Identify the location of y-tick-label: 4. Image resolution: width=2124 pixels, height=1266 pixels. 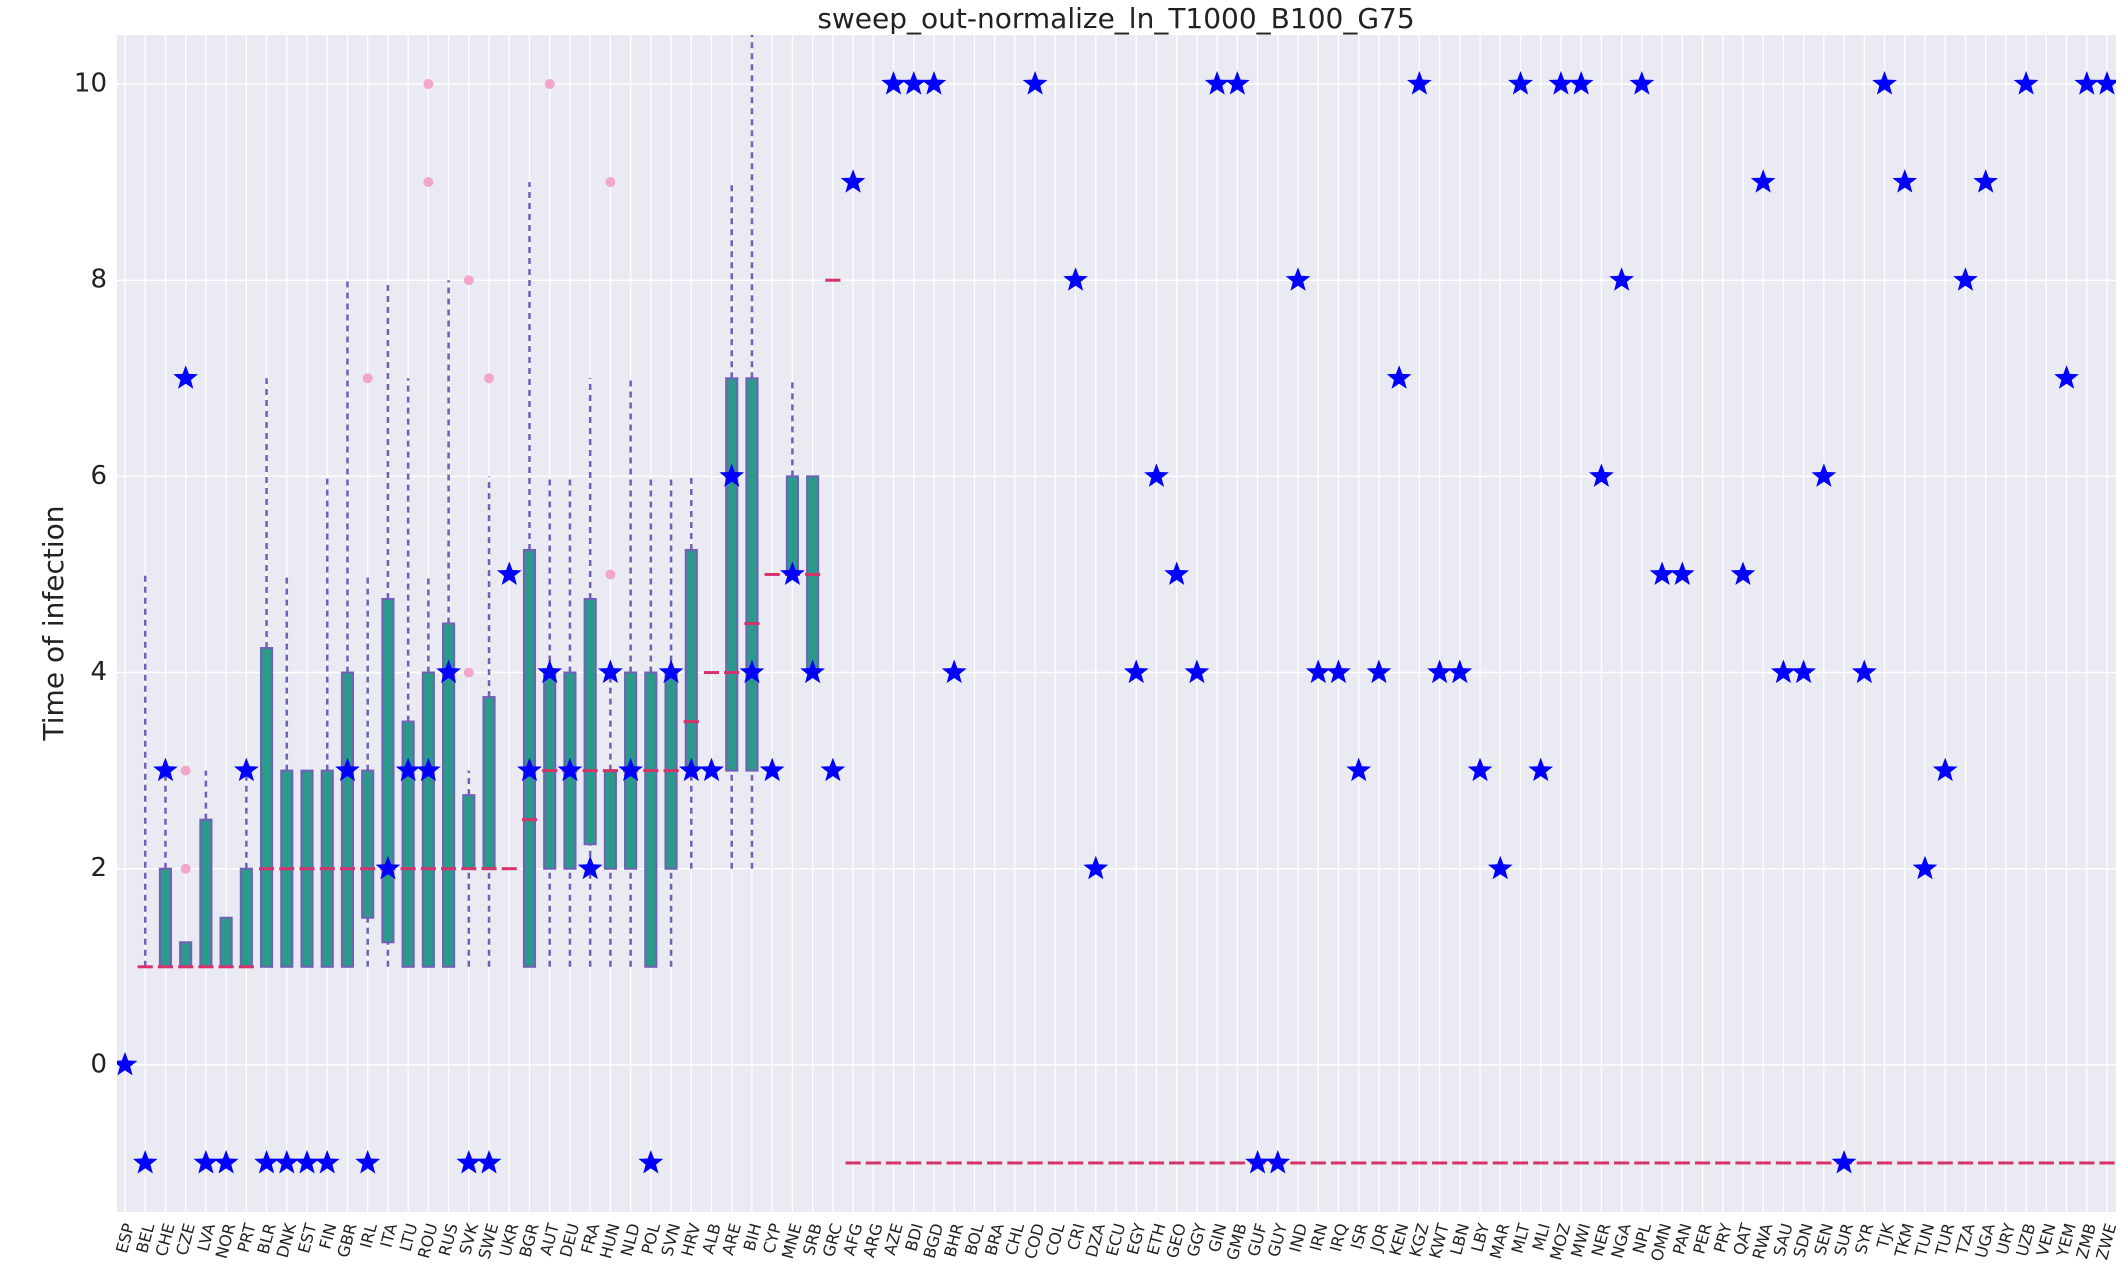
(98, 672).